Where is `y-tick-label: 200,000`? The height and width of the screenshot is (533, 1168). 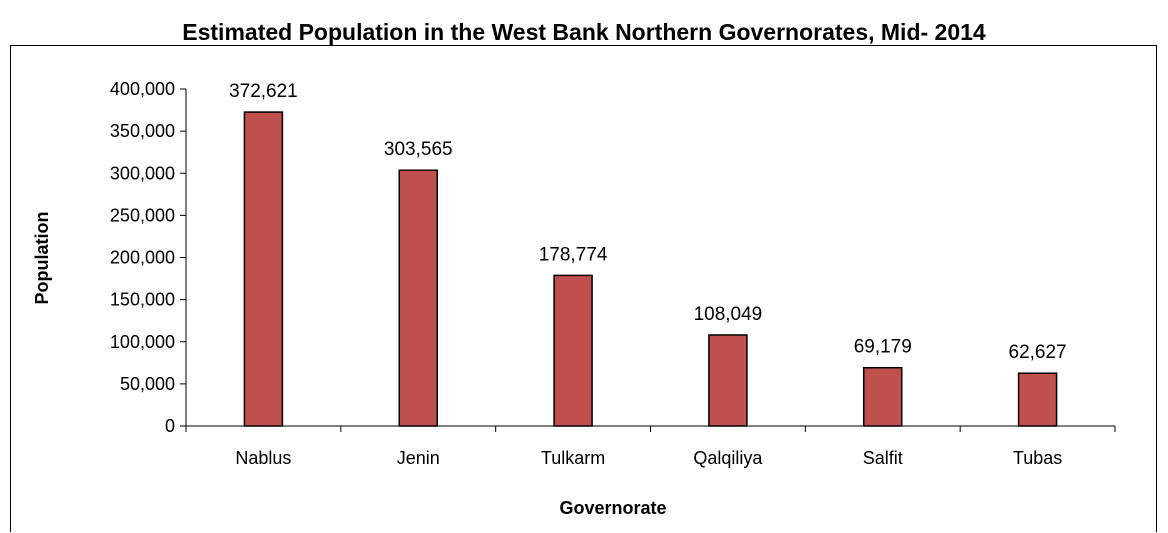
y-tick-label: 200,000 is located at coordinates (142, 258).